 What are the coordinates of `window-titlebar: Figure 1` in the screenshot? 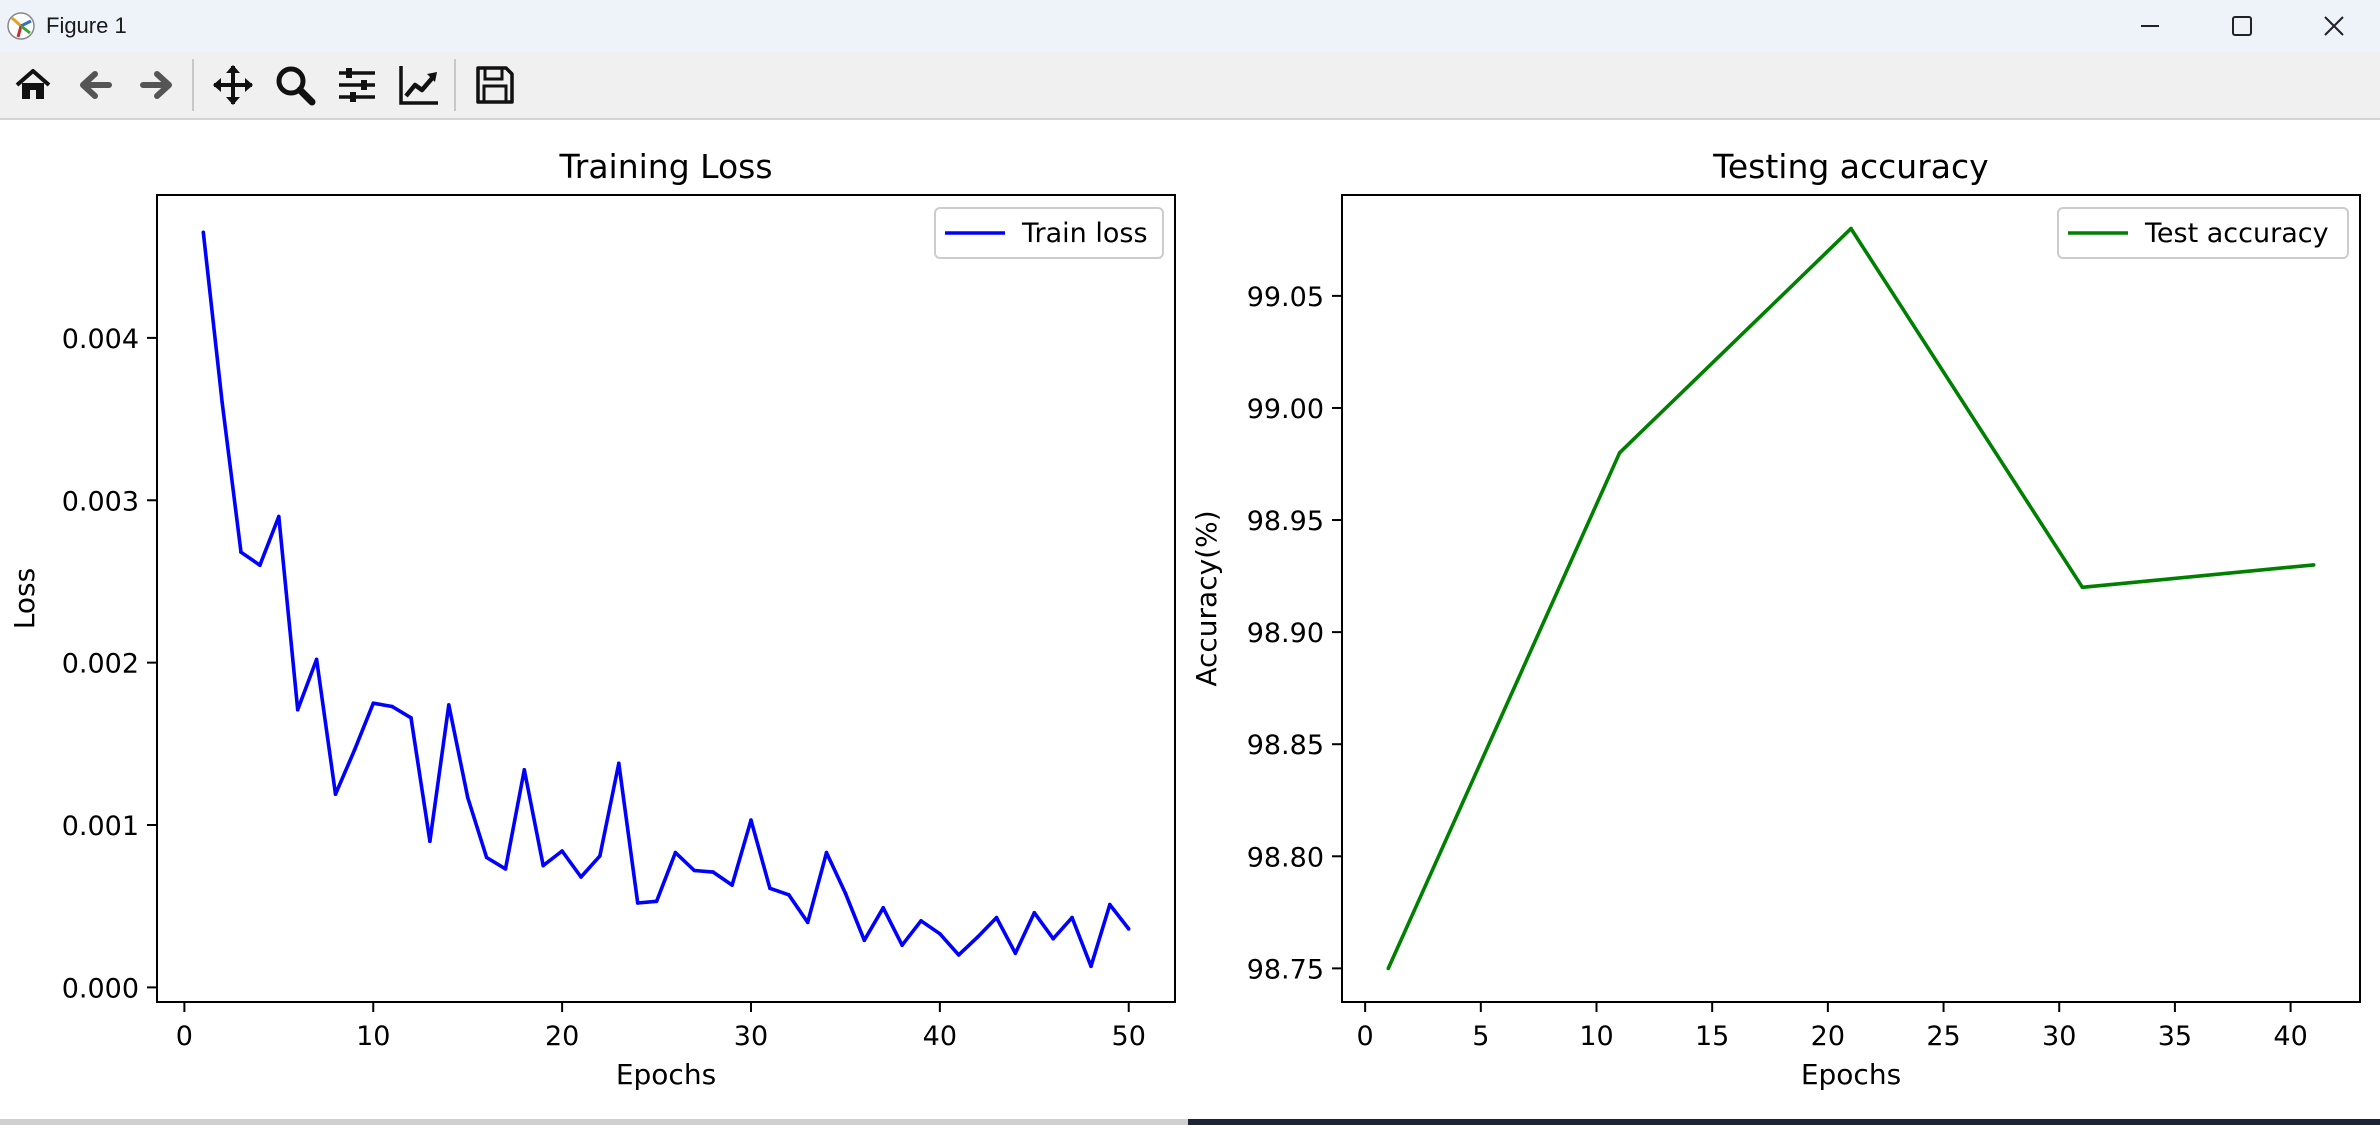 It's located at (1190, 26).